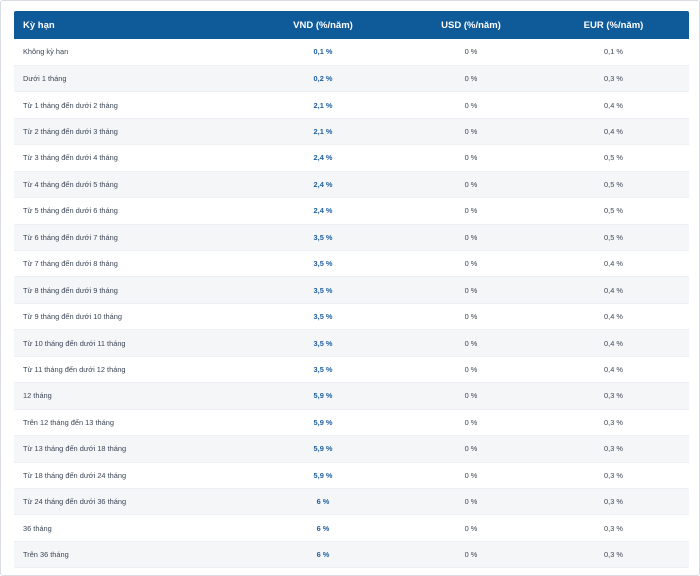 The height and width of the screenshot is (576, 700). What do you see at coordinates (128, 52) in the screenshot?
I see `term-cell: Không kỳ hạn` at bounding box center [128, 52].